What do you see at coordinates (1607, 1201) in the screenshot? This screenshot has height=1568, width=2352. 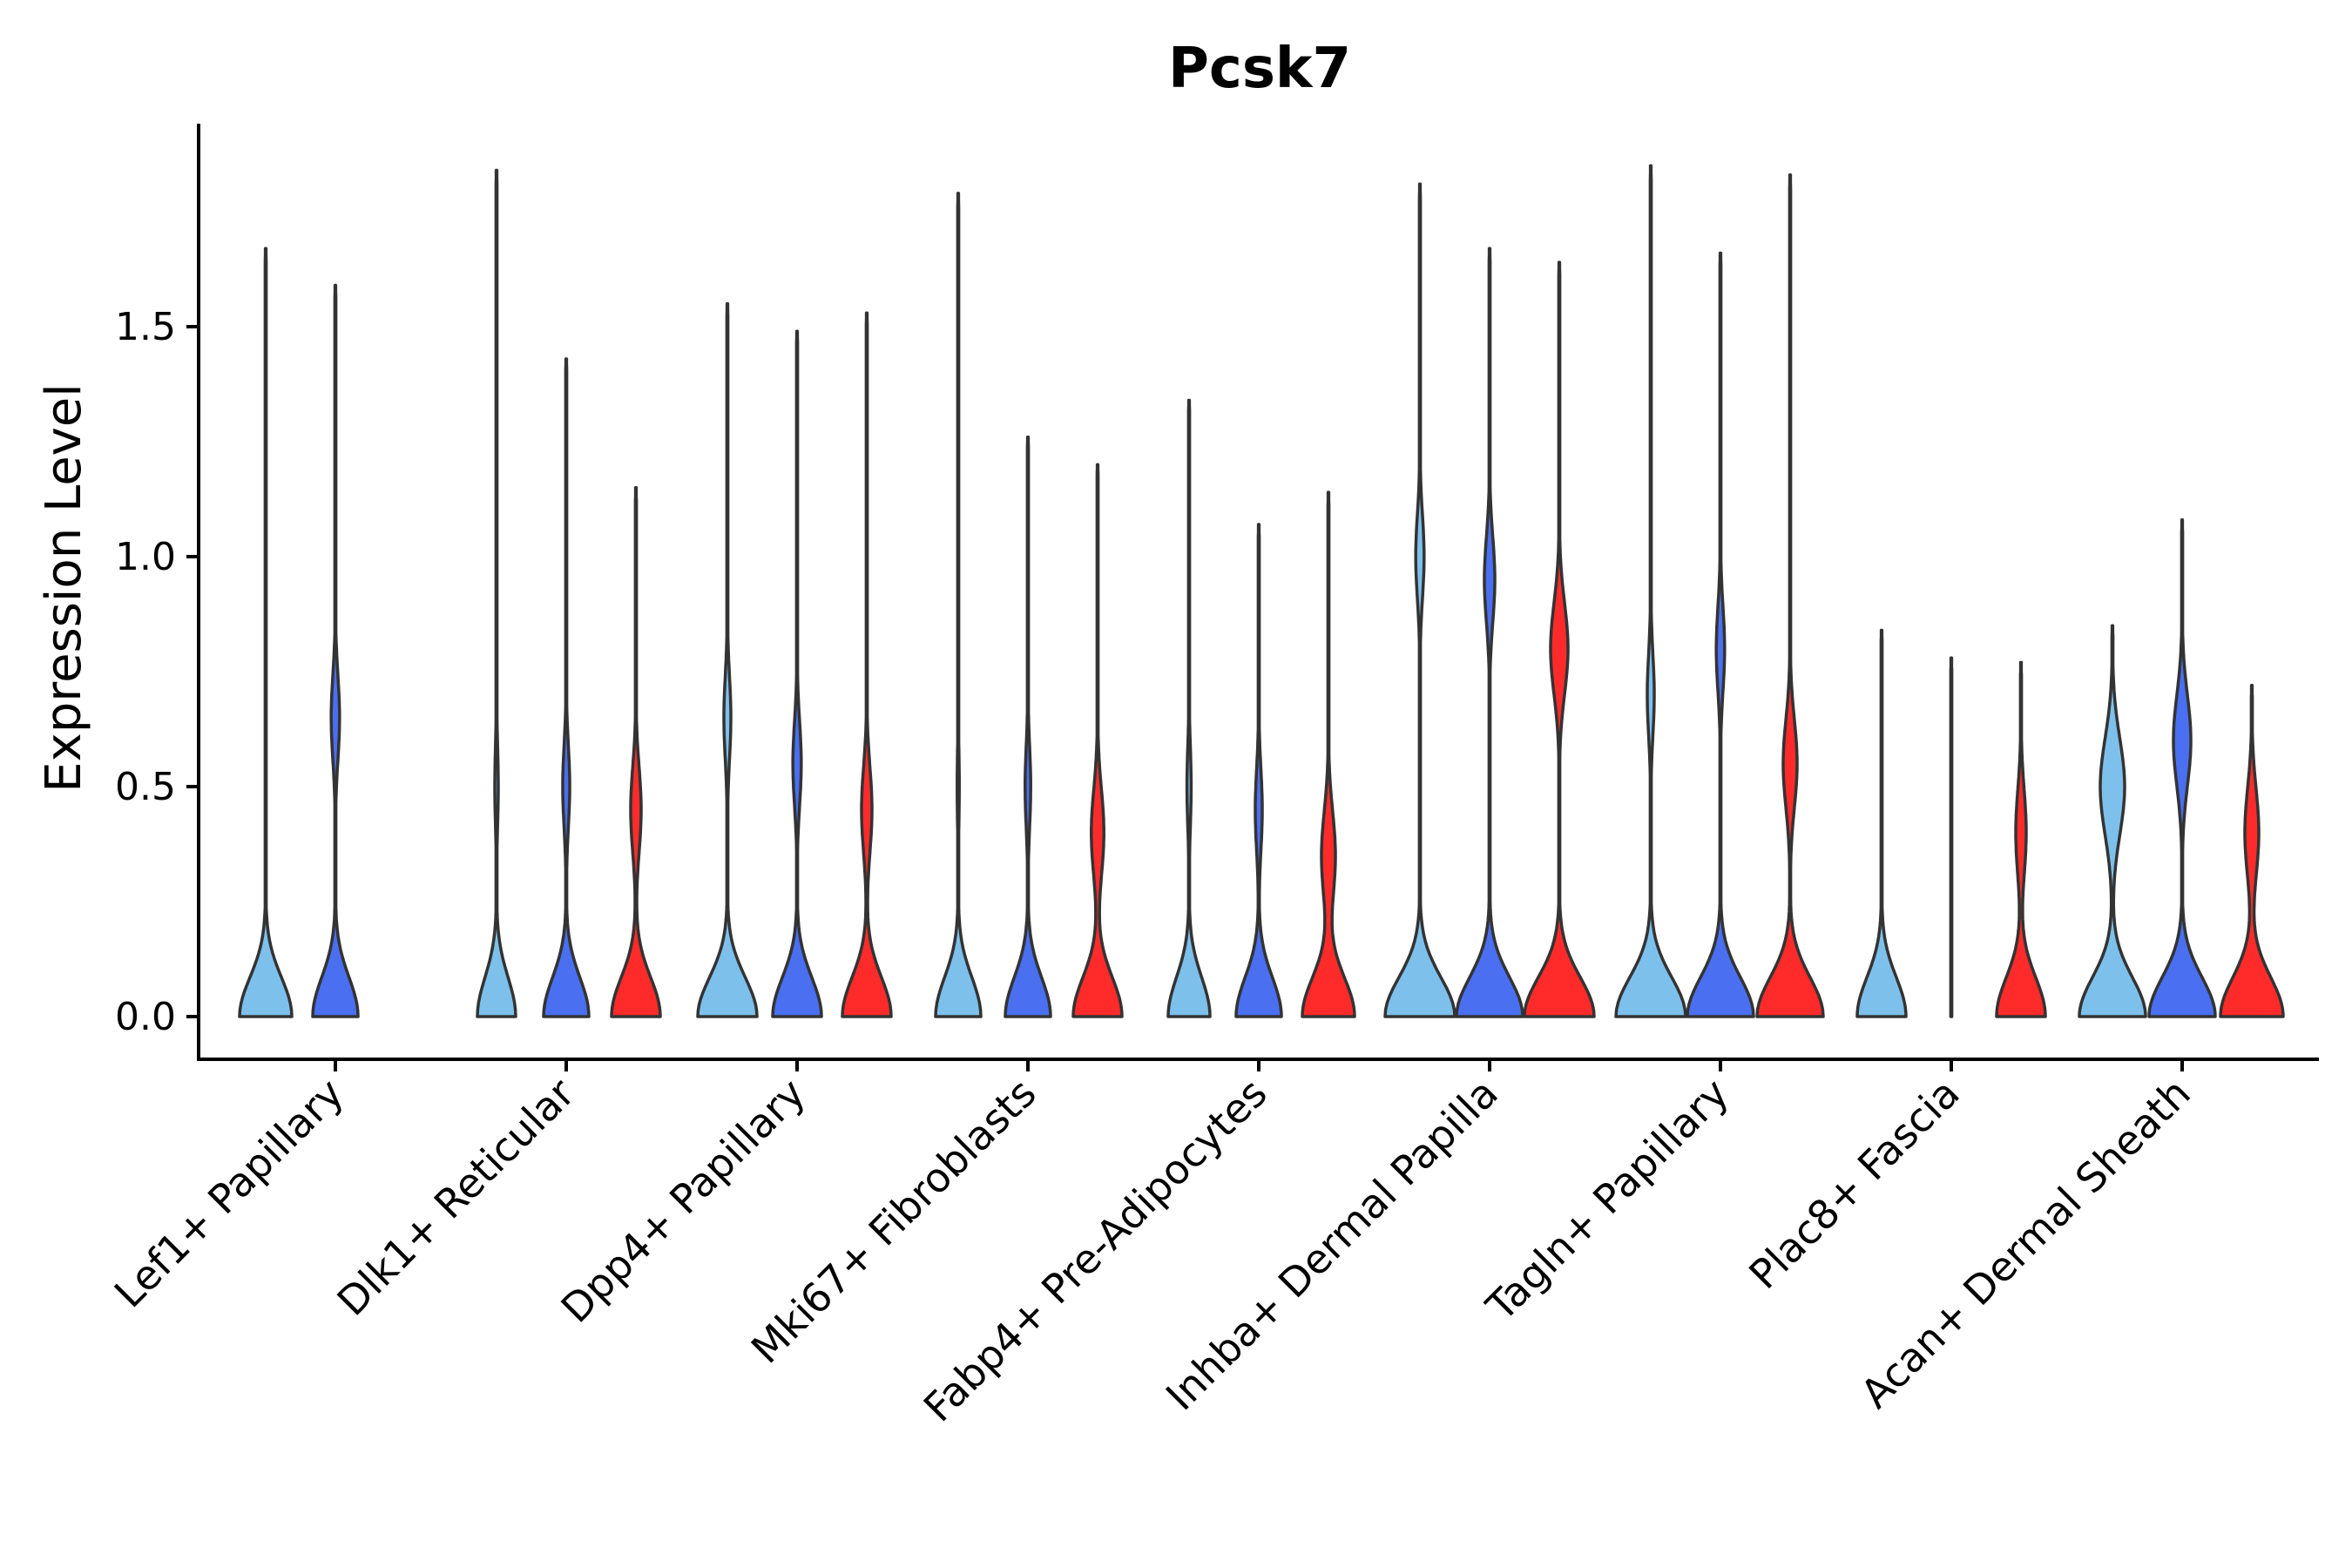 I see `x-tick-label: Tagln+ Papillary` at bounding box center [1607, 1201].